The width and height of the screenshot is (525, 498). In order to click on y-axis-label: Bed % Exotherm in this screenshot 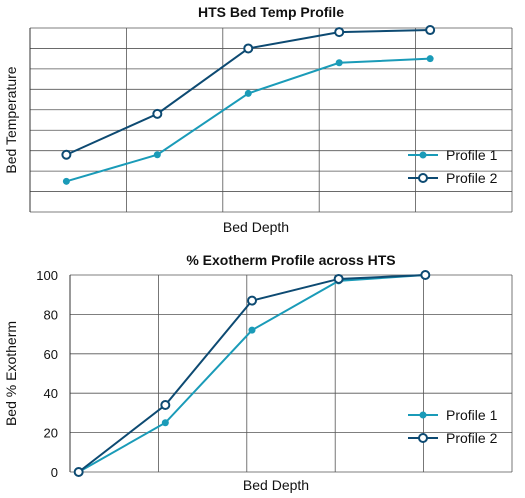, I will do `click(11, 373)`.